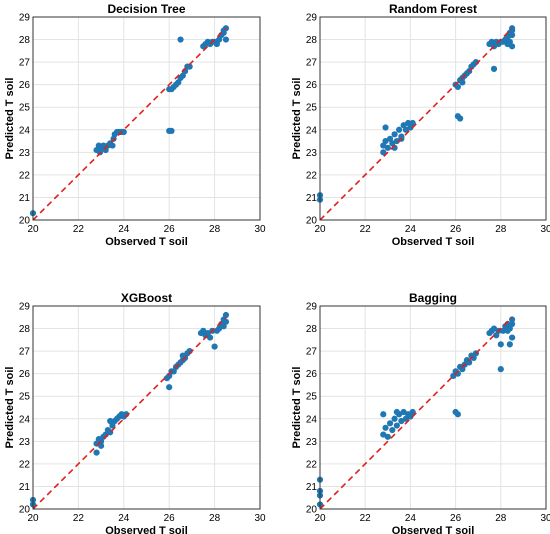  Describe the element at coordinates (146, 9) in the screenshot. I see `chart-title: Decision Tree` at that location.